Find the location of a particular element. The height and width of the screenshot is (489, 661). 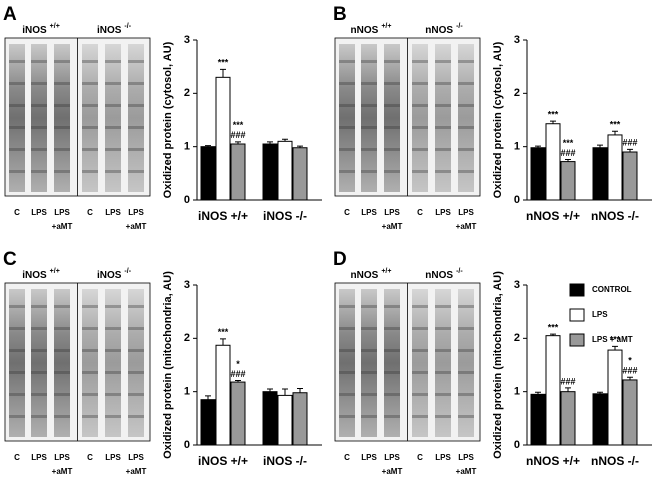

legend-swatch is located at coordinates (577, 340).